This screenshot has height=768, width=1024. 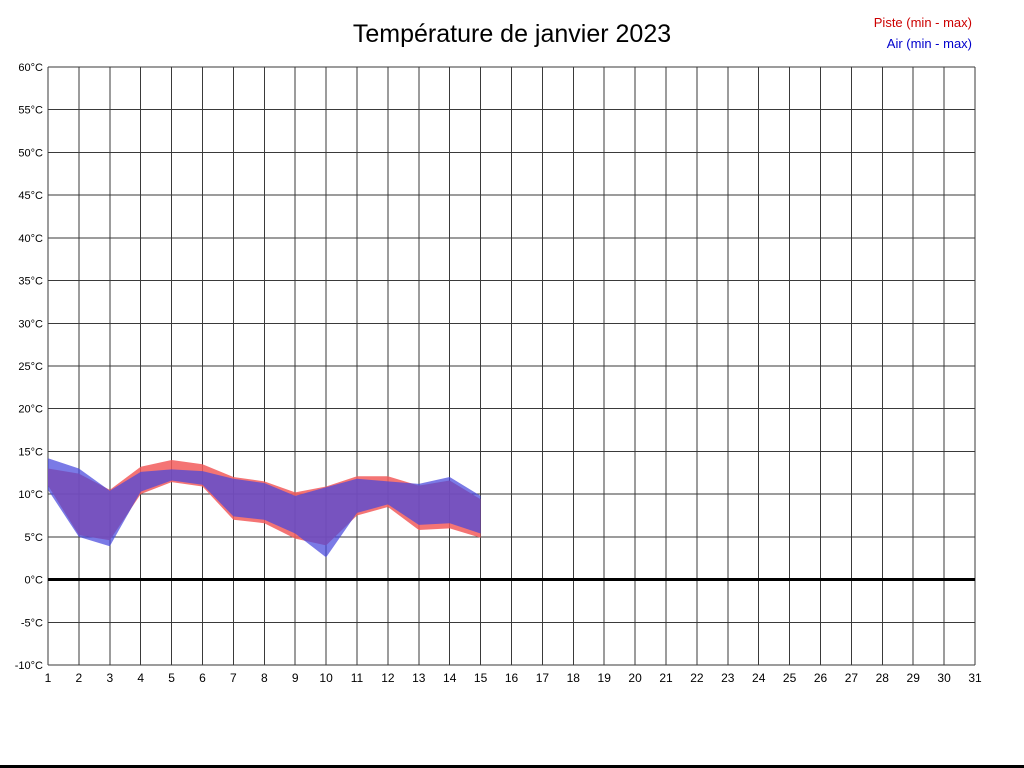 I want to click on svg-text: 15°C, so click(x=30, y=452).